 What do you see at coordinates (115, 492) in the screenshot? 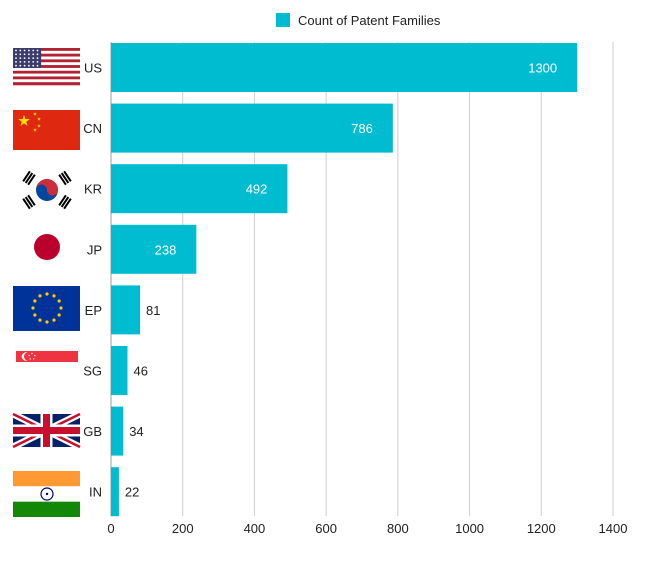
I see `bar-in` at bounding box center [115, 492].